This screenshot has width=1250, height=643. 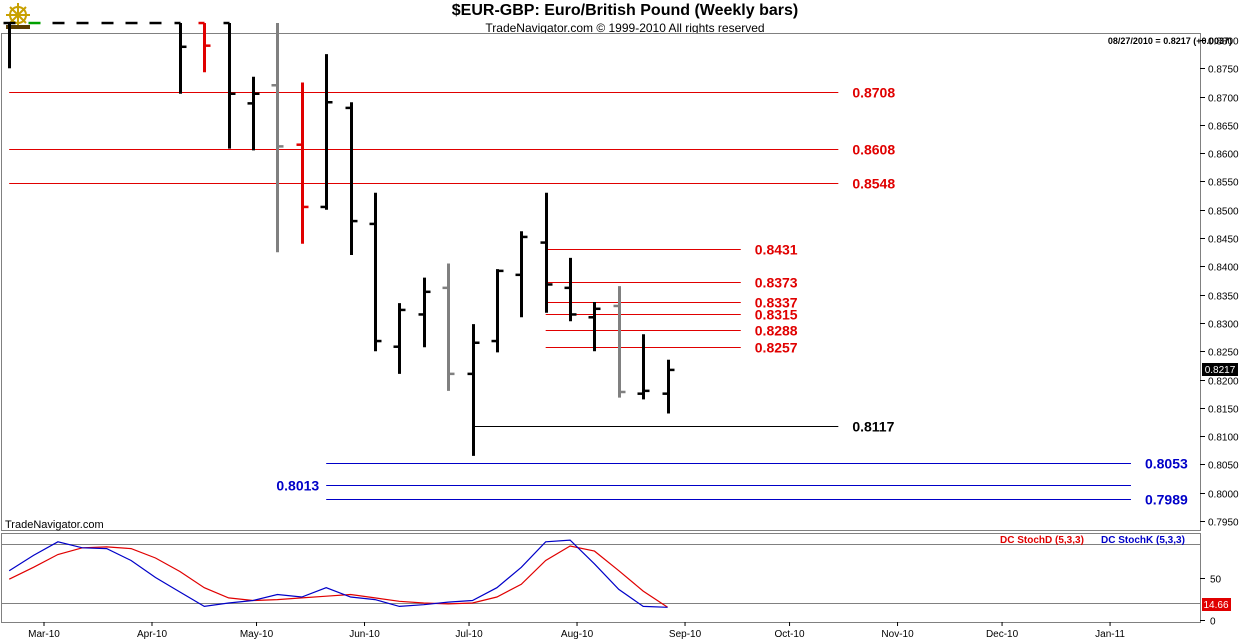 What do you see at coordinates (1223, 325) in the screenshot?
I see `price-tick-label-10: 0.8300` at bounding box center [1223, 325].